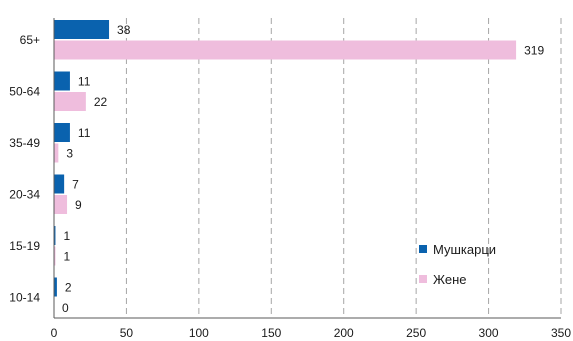  What do you see at coordinates (449, 279) in the screenshot?
I see `legend-label-women: Жене` at bounding box center [449, 279].